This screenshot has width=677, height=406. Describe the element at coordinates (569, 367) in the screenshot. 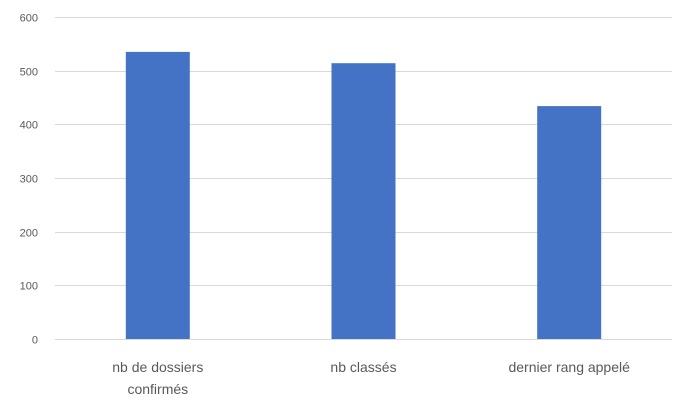

I see `x-category-label: dernier rang appelé` at that location.